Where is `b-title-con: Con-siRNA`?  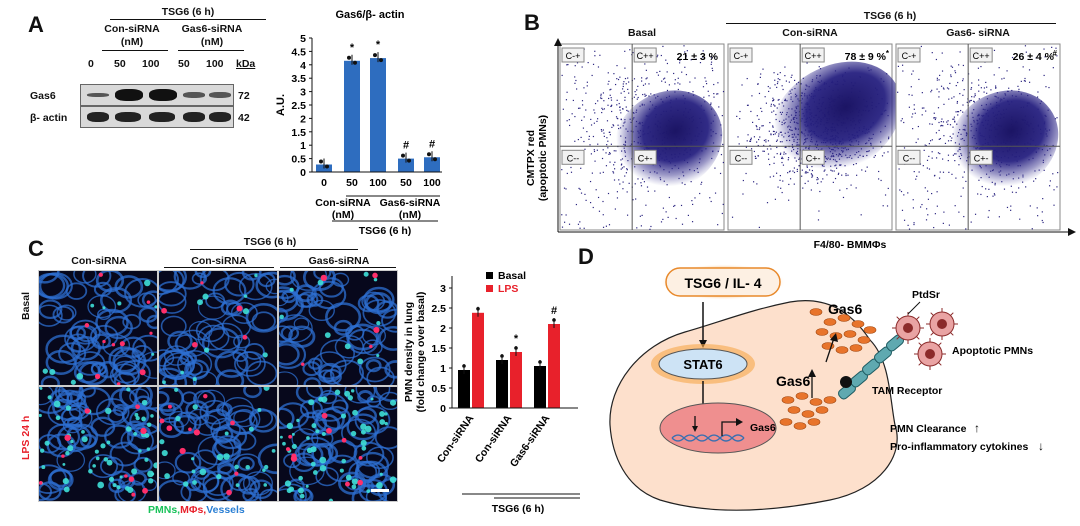
b-title-con: Con-siRNA is located at coordinates (810, 33).